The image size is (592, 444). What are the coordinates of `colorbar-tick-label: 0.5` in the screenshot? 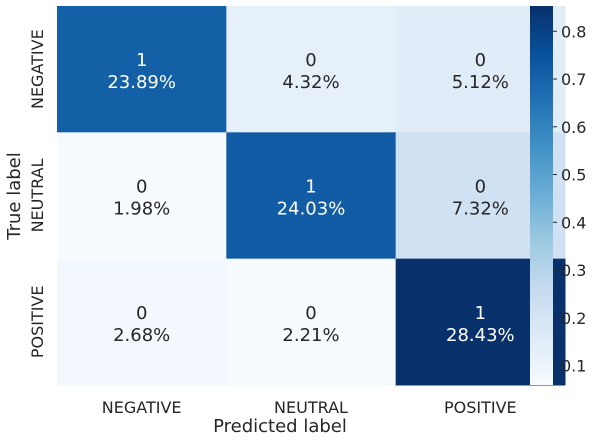 It's located at (573, 175).